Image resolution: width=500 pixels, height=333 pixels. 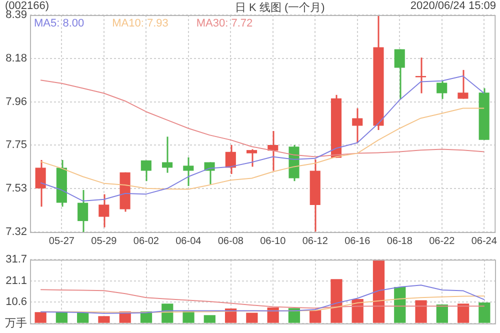 I want to click on x-tick-label: 06-08, so click(x=231, y=241).